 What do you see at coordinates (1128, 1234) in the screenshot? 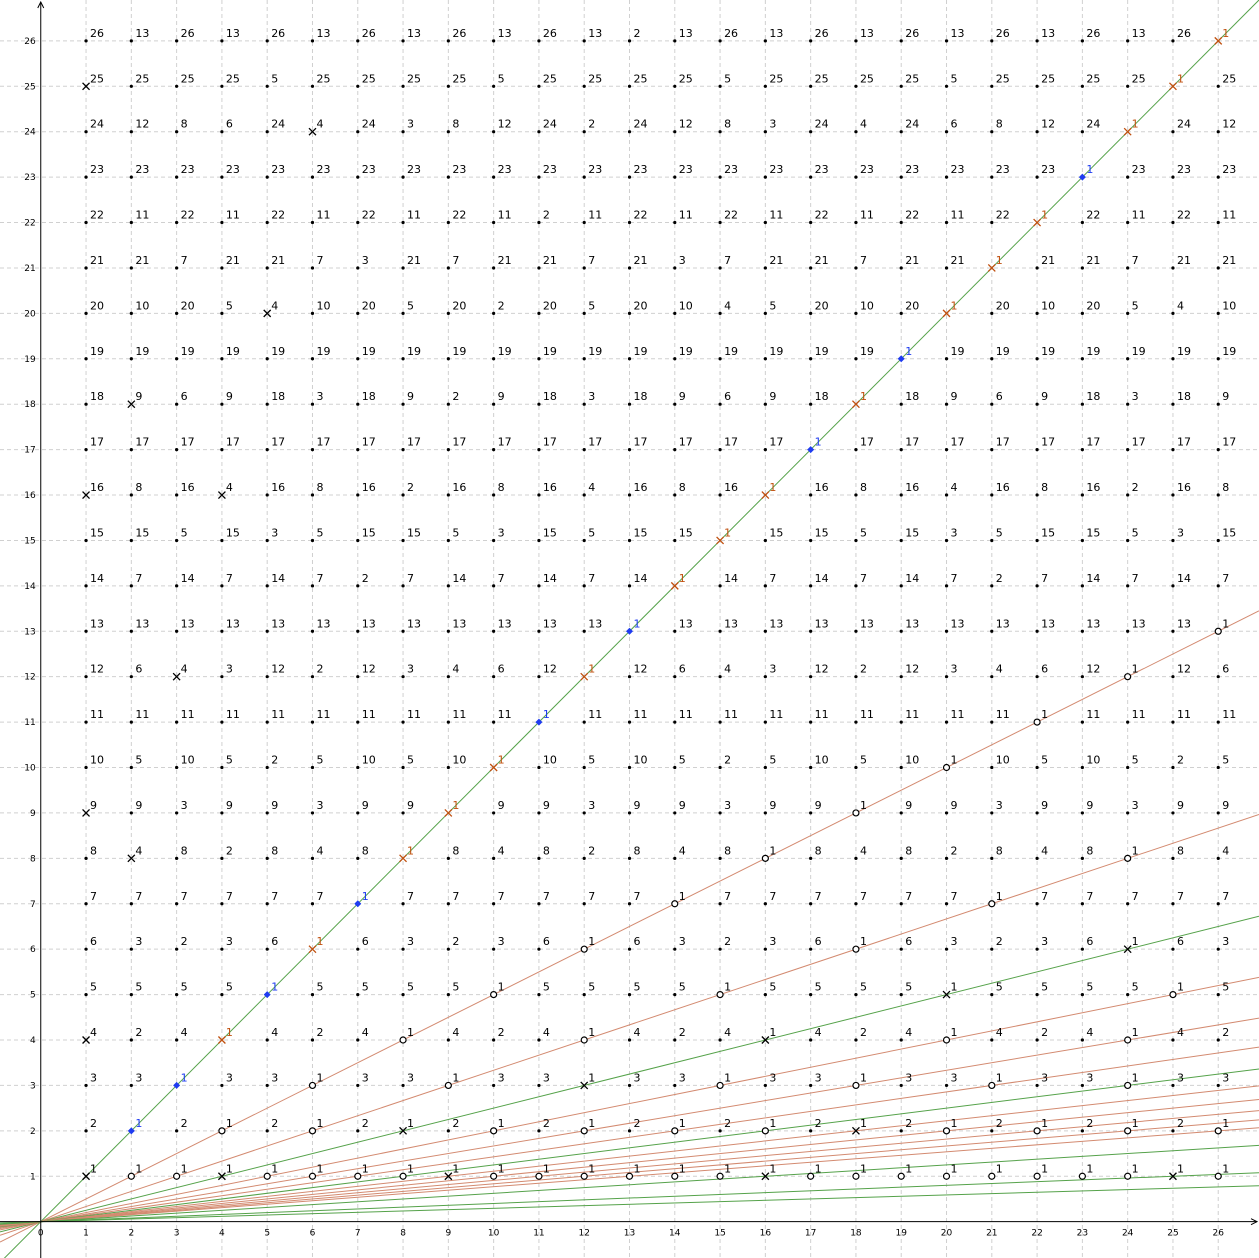
I see `x-tick-label: 24` at bounding box center [1128, 1234].